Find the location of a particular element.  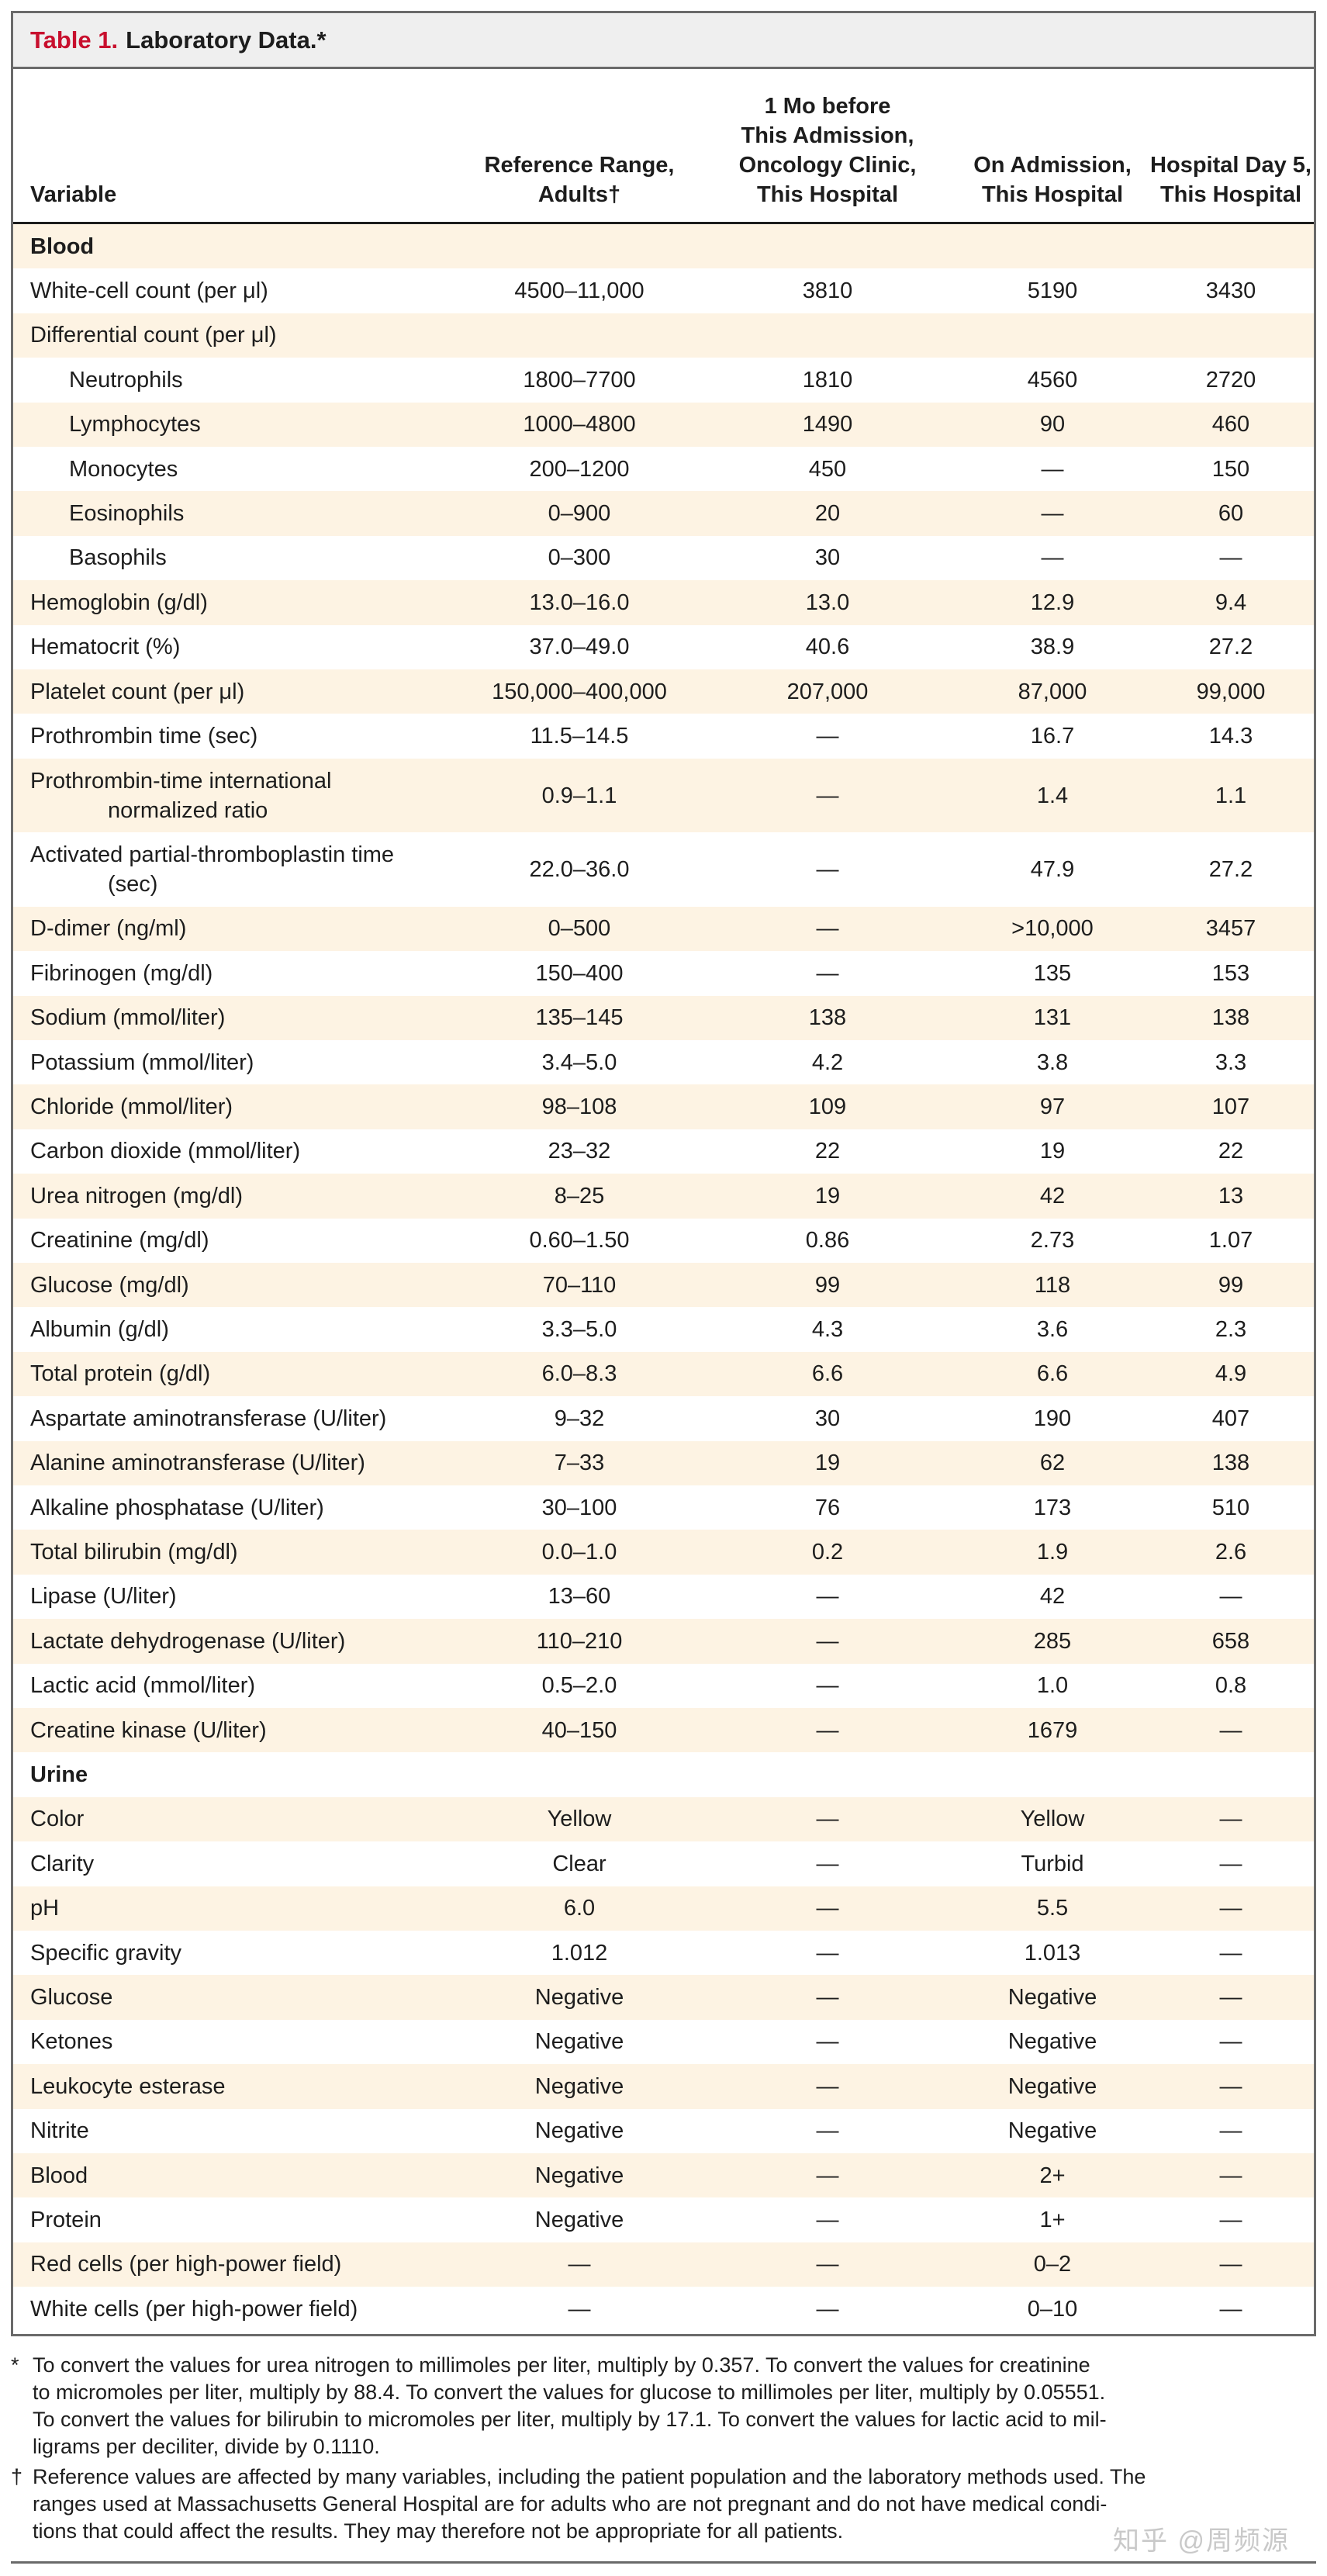

one-month-before-cell: 109 is located at coordinates (828, 1107).